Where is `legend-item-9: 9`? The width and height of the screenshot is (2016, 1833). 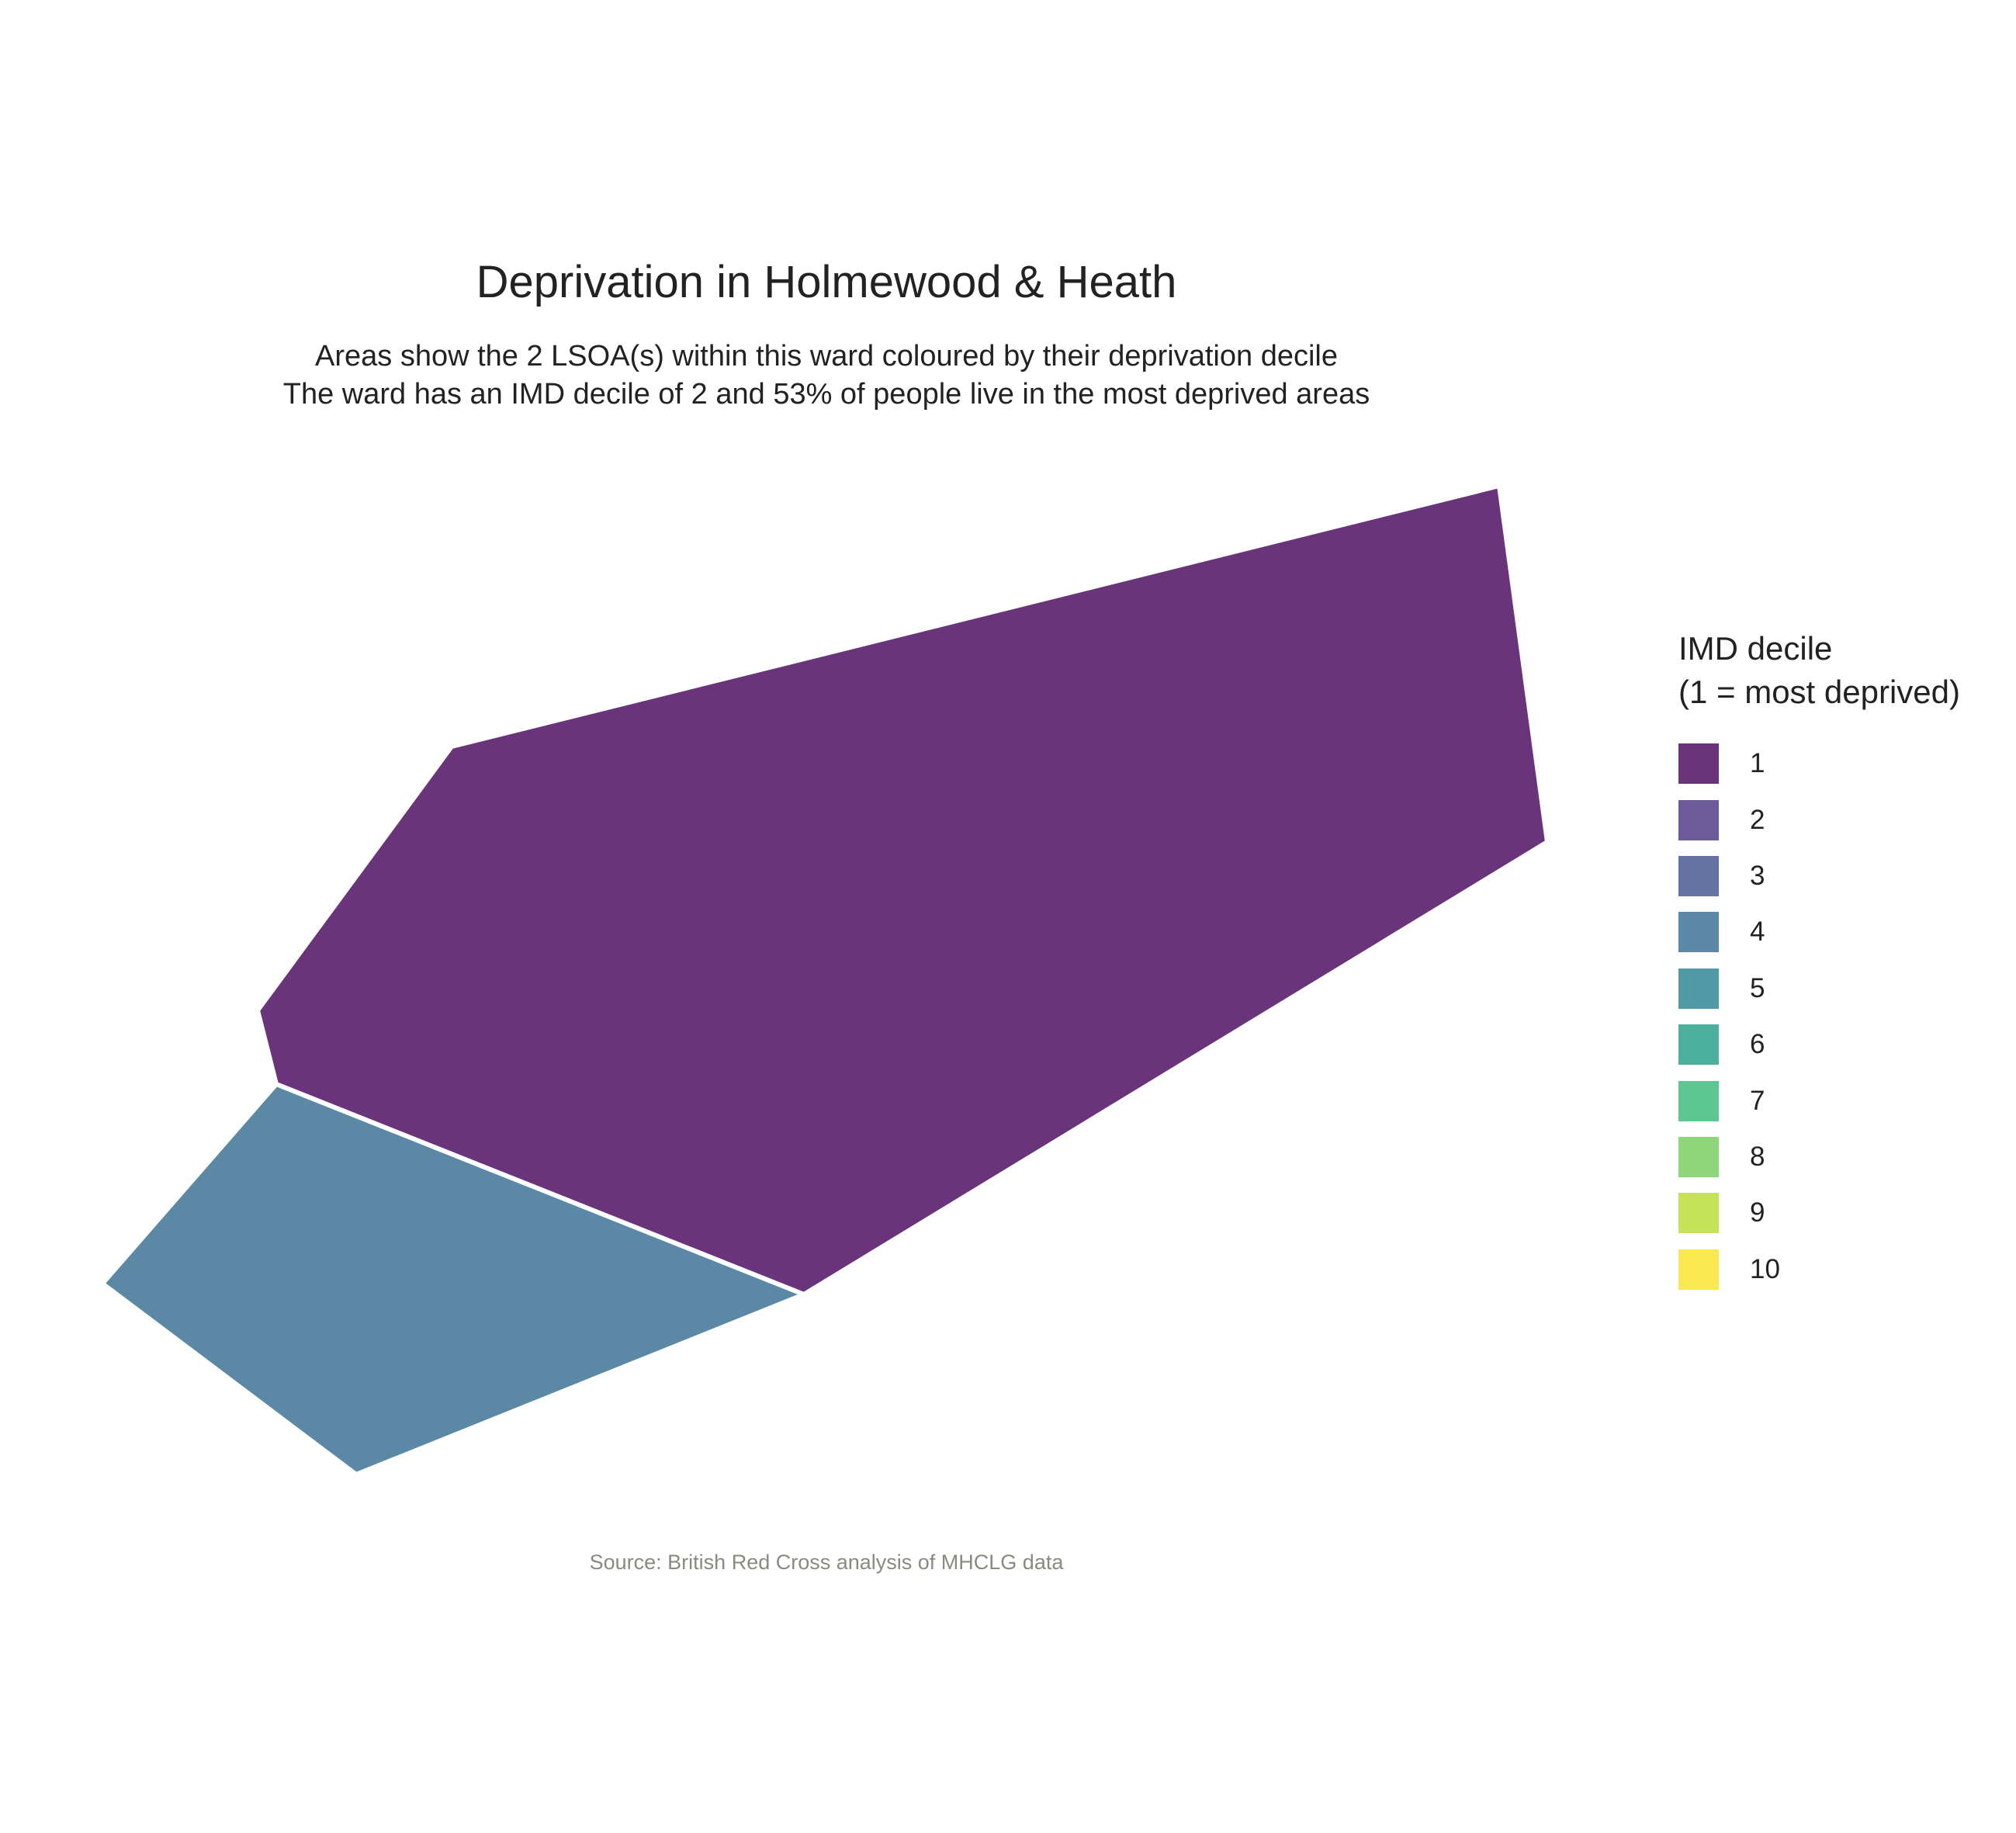 legend-item-9: 9 is located at coordinates (1819, 1213).